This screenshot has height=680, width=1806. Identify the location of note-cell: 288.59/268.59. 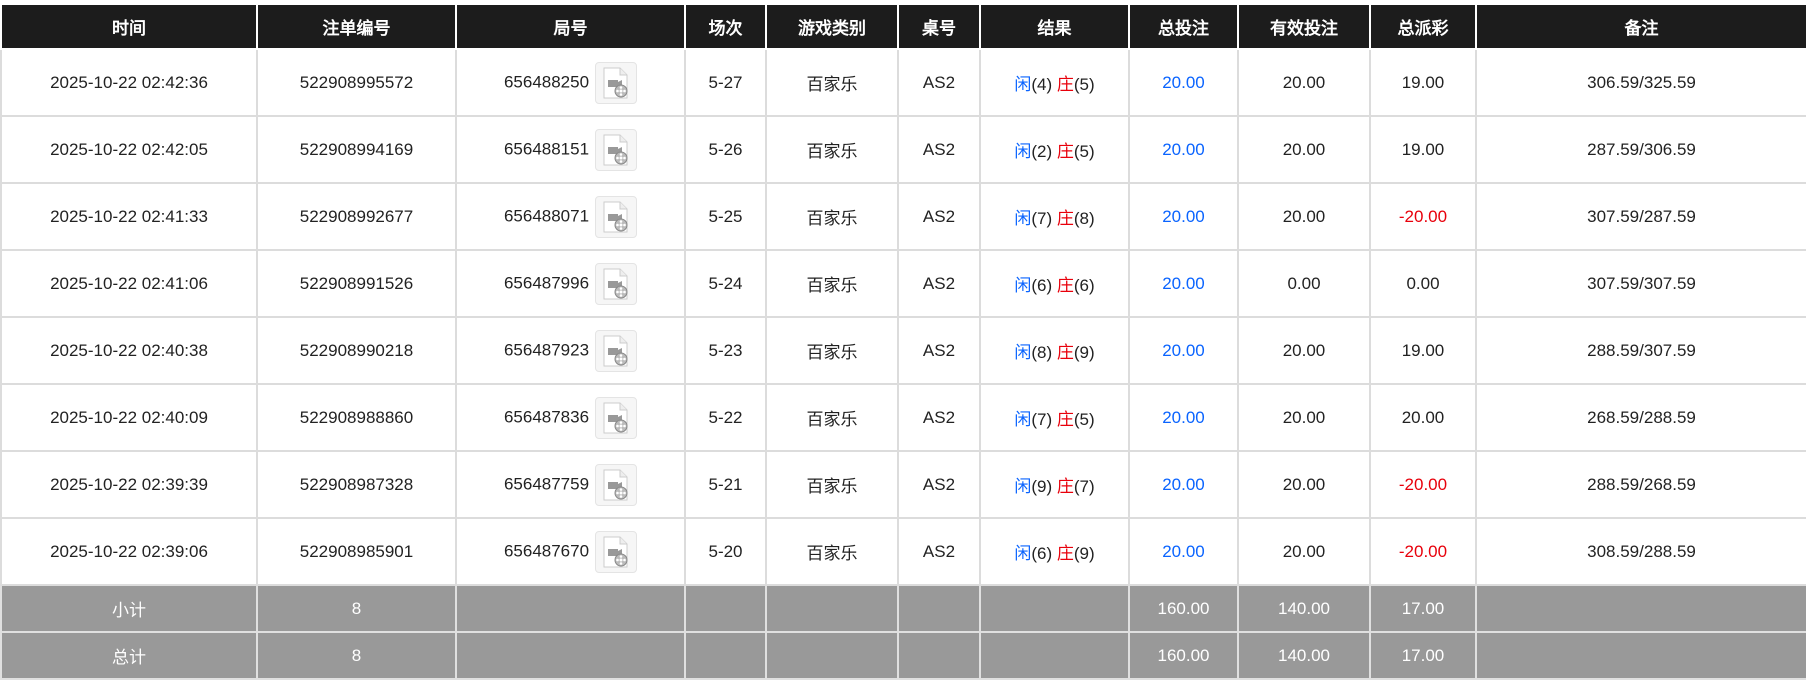
(1640, 484).